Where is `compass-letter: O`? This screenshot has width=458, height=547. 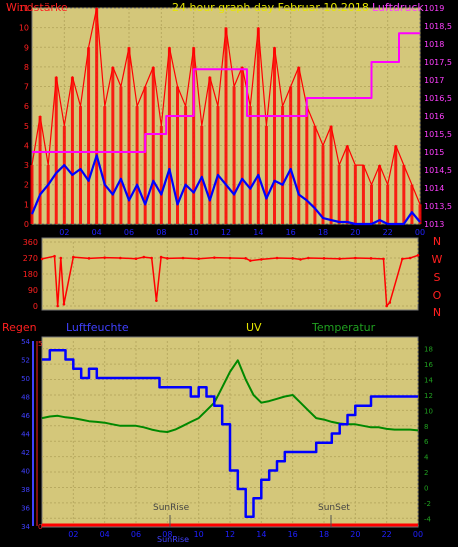
compass-letter: O is located at coordinates (437, 295).